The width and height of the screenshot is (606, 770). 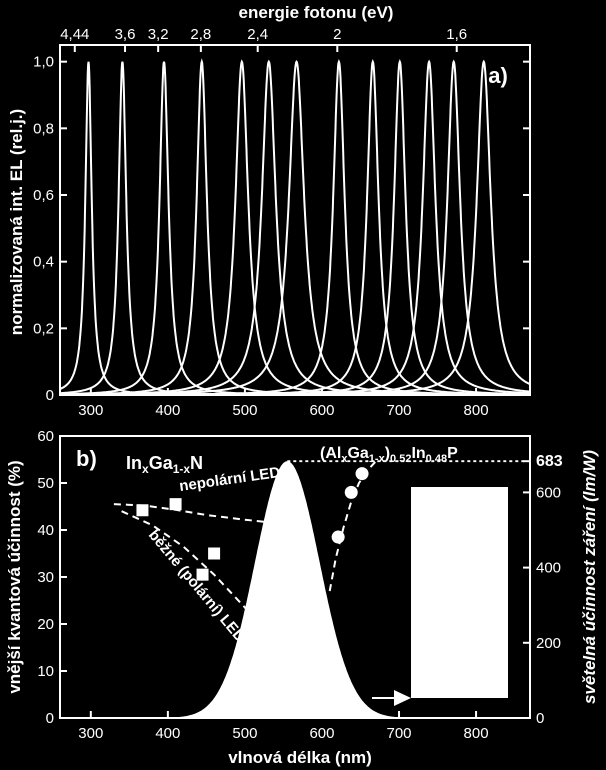 What do you see at coordinates (43, 262) in the screenshot?
I see `y-tick-label-a-2: 0,4` at bounding box center [43, 262].